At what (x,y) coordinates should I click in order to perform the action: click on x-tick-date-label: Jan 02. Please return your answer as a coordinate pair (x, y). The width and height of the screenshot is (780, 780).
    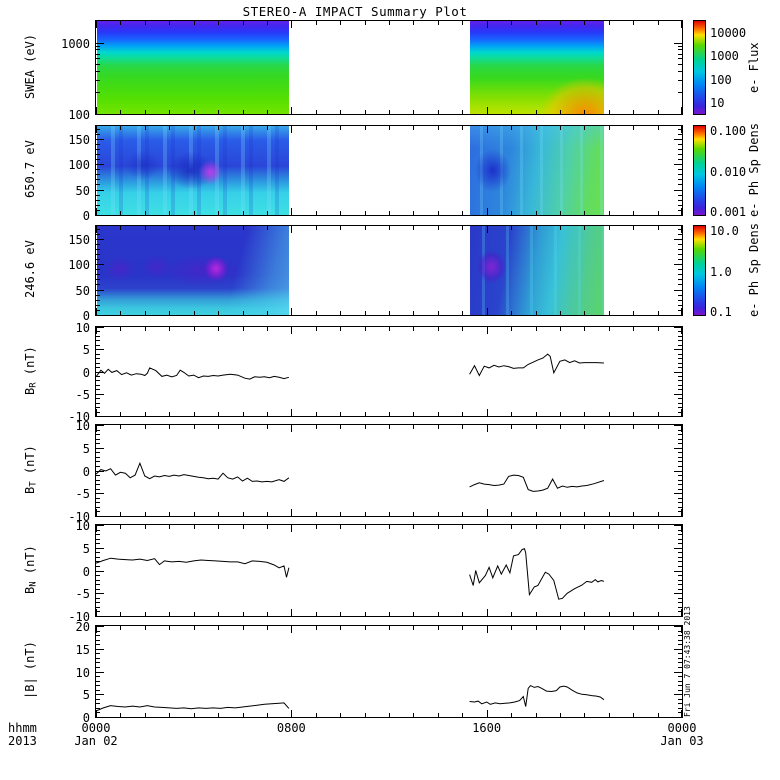
    Looking at the image, I should click on (96, 741).